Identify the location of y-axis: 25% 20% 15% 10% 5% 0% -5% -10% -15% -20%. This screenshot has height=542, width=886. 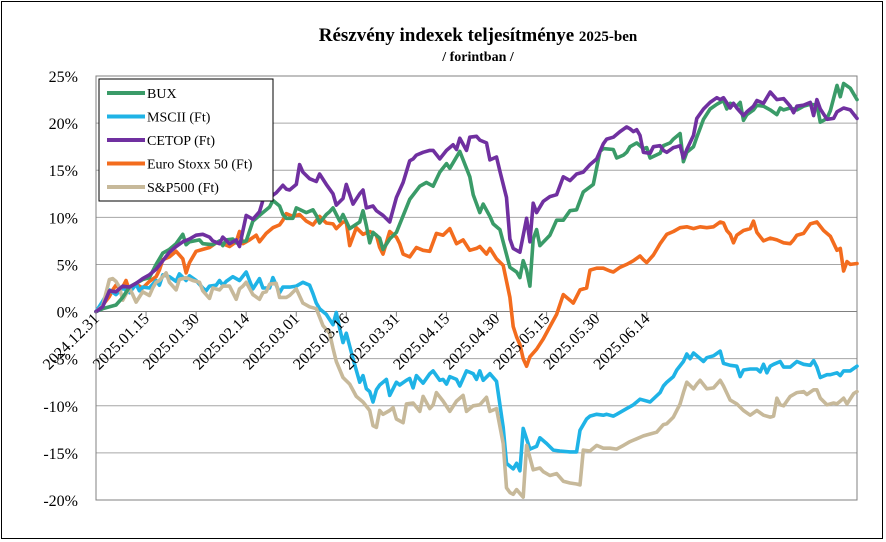
(60, 289).